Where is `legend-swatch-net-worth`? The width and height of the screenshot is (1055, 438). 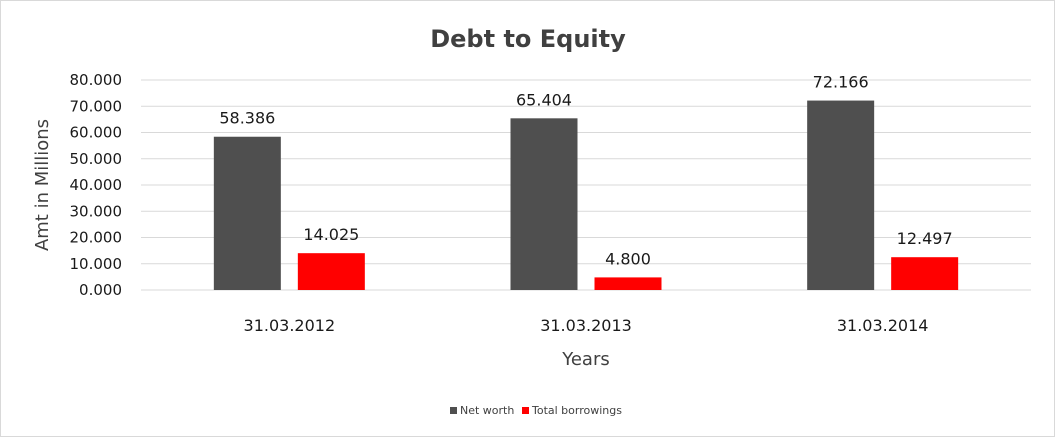
legend-swatch-net-worth is located at coordinates (453, 410).